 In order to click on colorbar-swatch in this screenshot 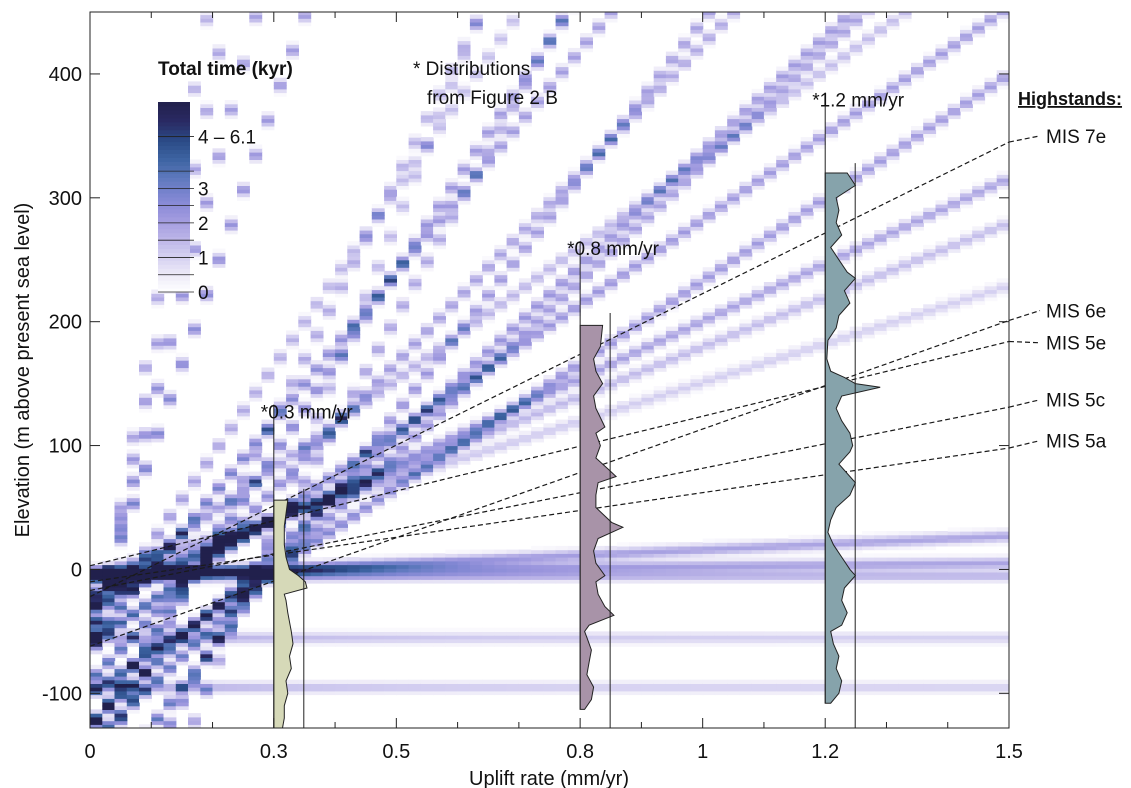, I will do `click(174, 219)`.